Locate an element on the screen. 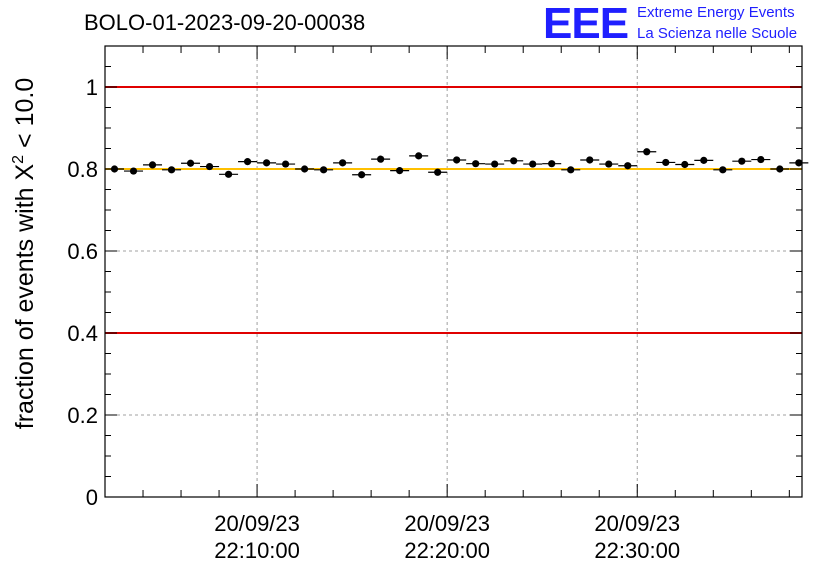 The image size is (836, 572). y-tick-label: 0.8 is located at coordinates (82, 169).